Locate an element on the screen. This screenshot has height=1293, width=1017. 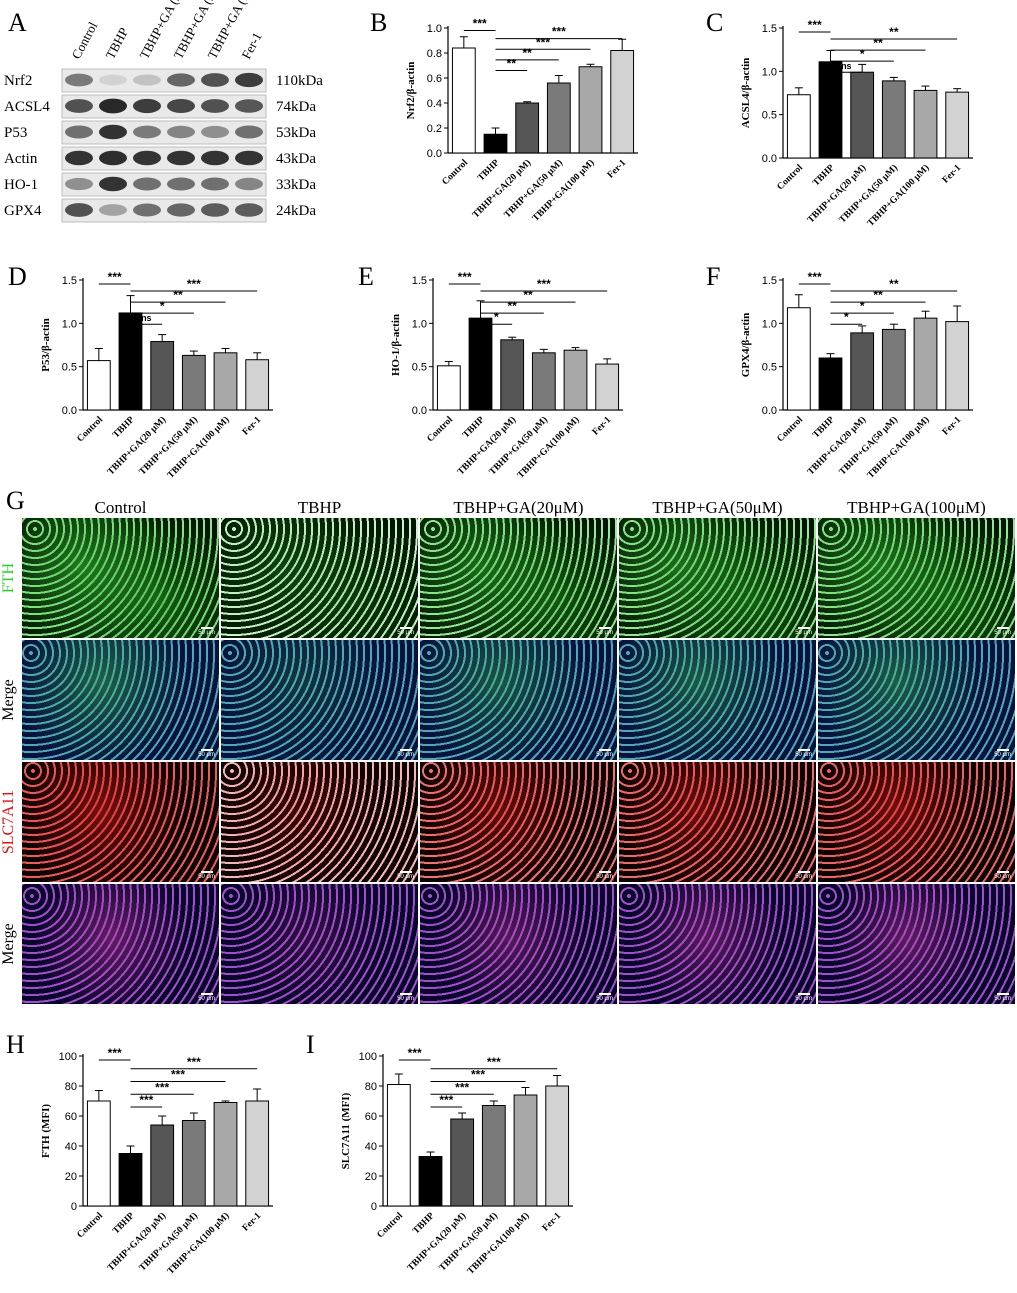
blot-lane-label: Fer-1 is located at coordinates (251, 46).